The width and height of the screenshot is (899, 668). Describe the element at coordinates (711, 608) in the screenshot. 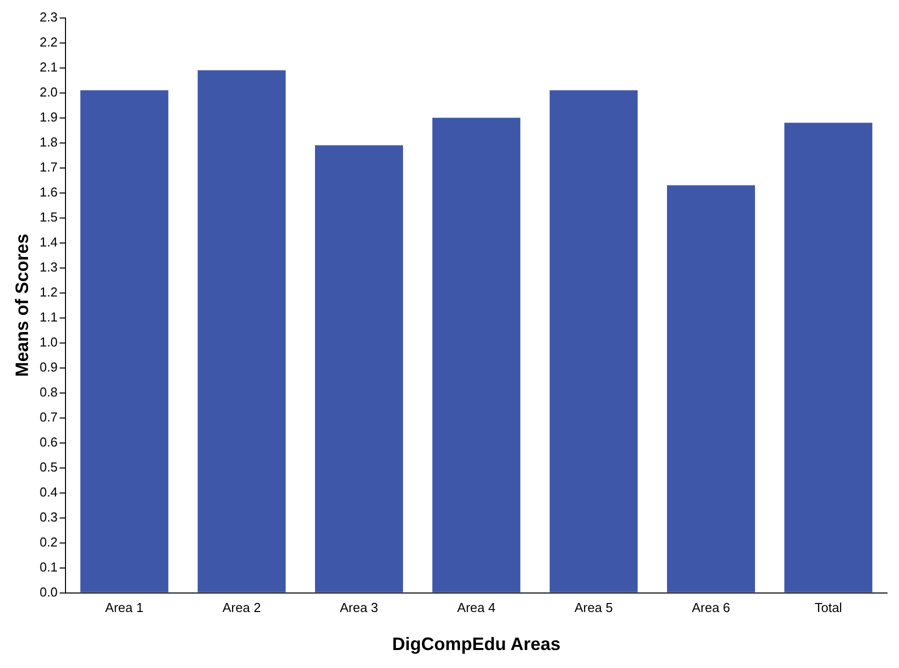

I see `x-tick-label: Area 6` at that location.